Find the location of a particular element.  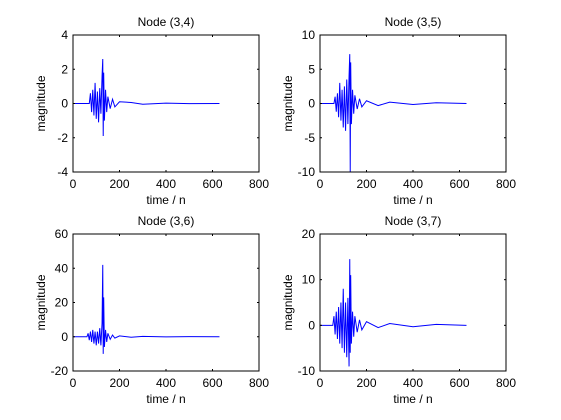

plot-area is located at coordinates (166, 302).